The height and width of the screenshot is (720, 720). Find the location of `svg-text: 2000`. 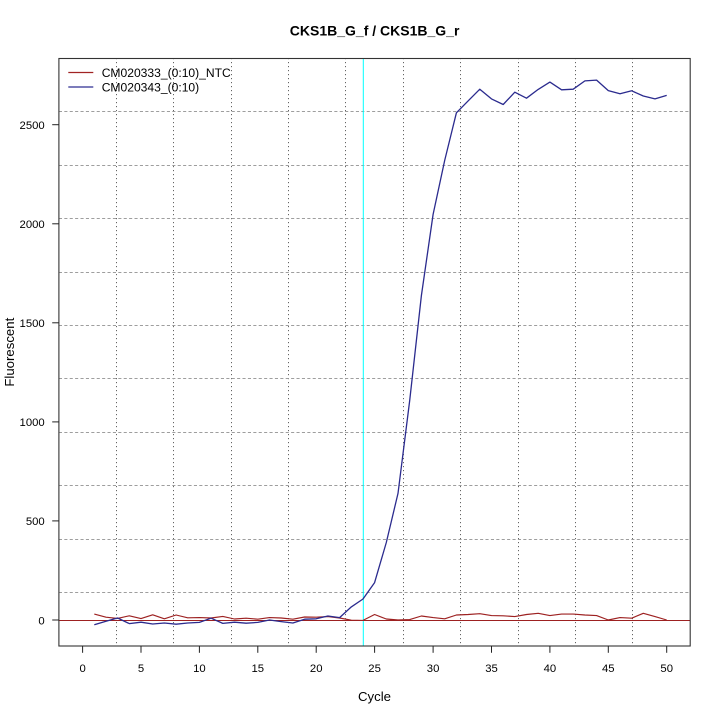

svg-text: 2000 is located at coordinates (32, 225).